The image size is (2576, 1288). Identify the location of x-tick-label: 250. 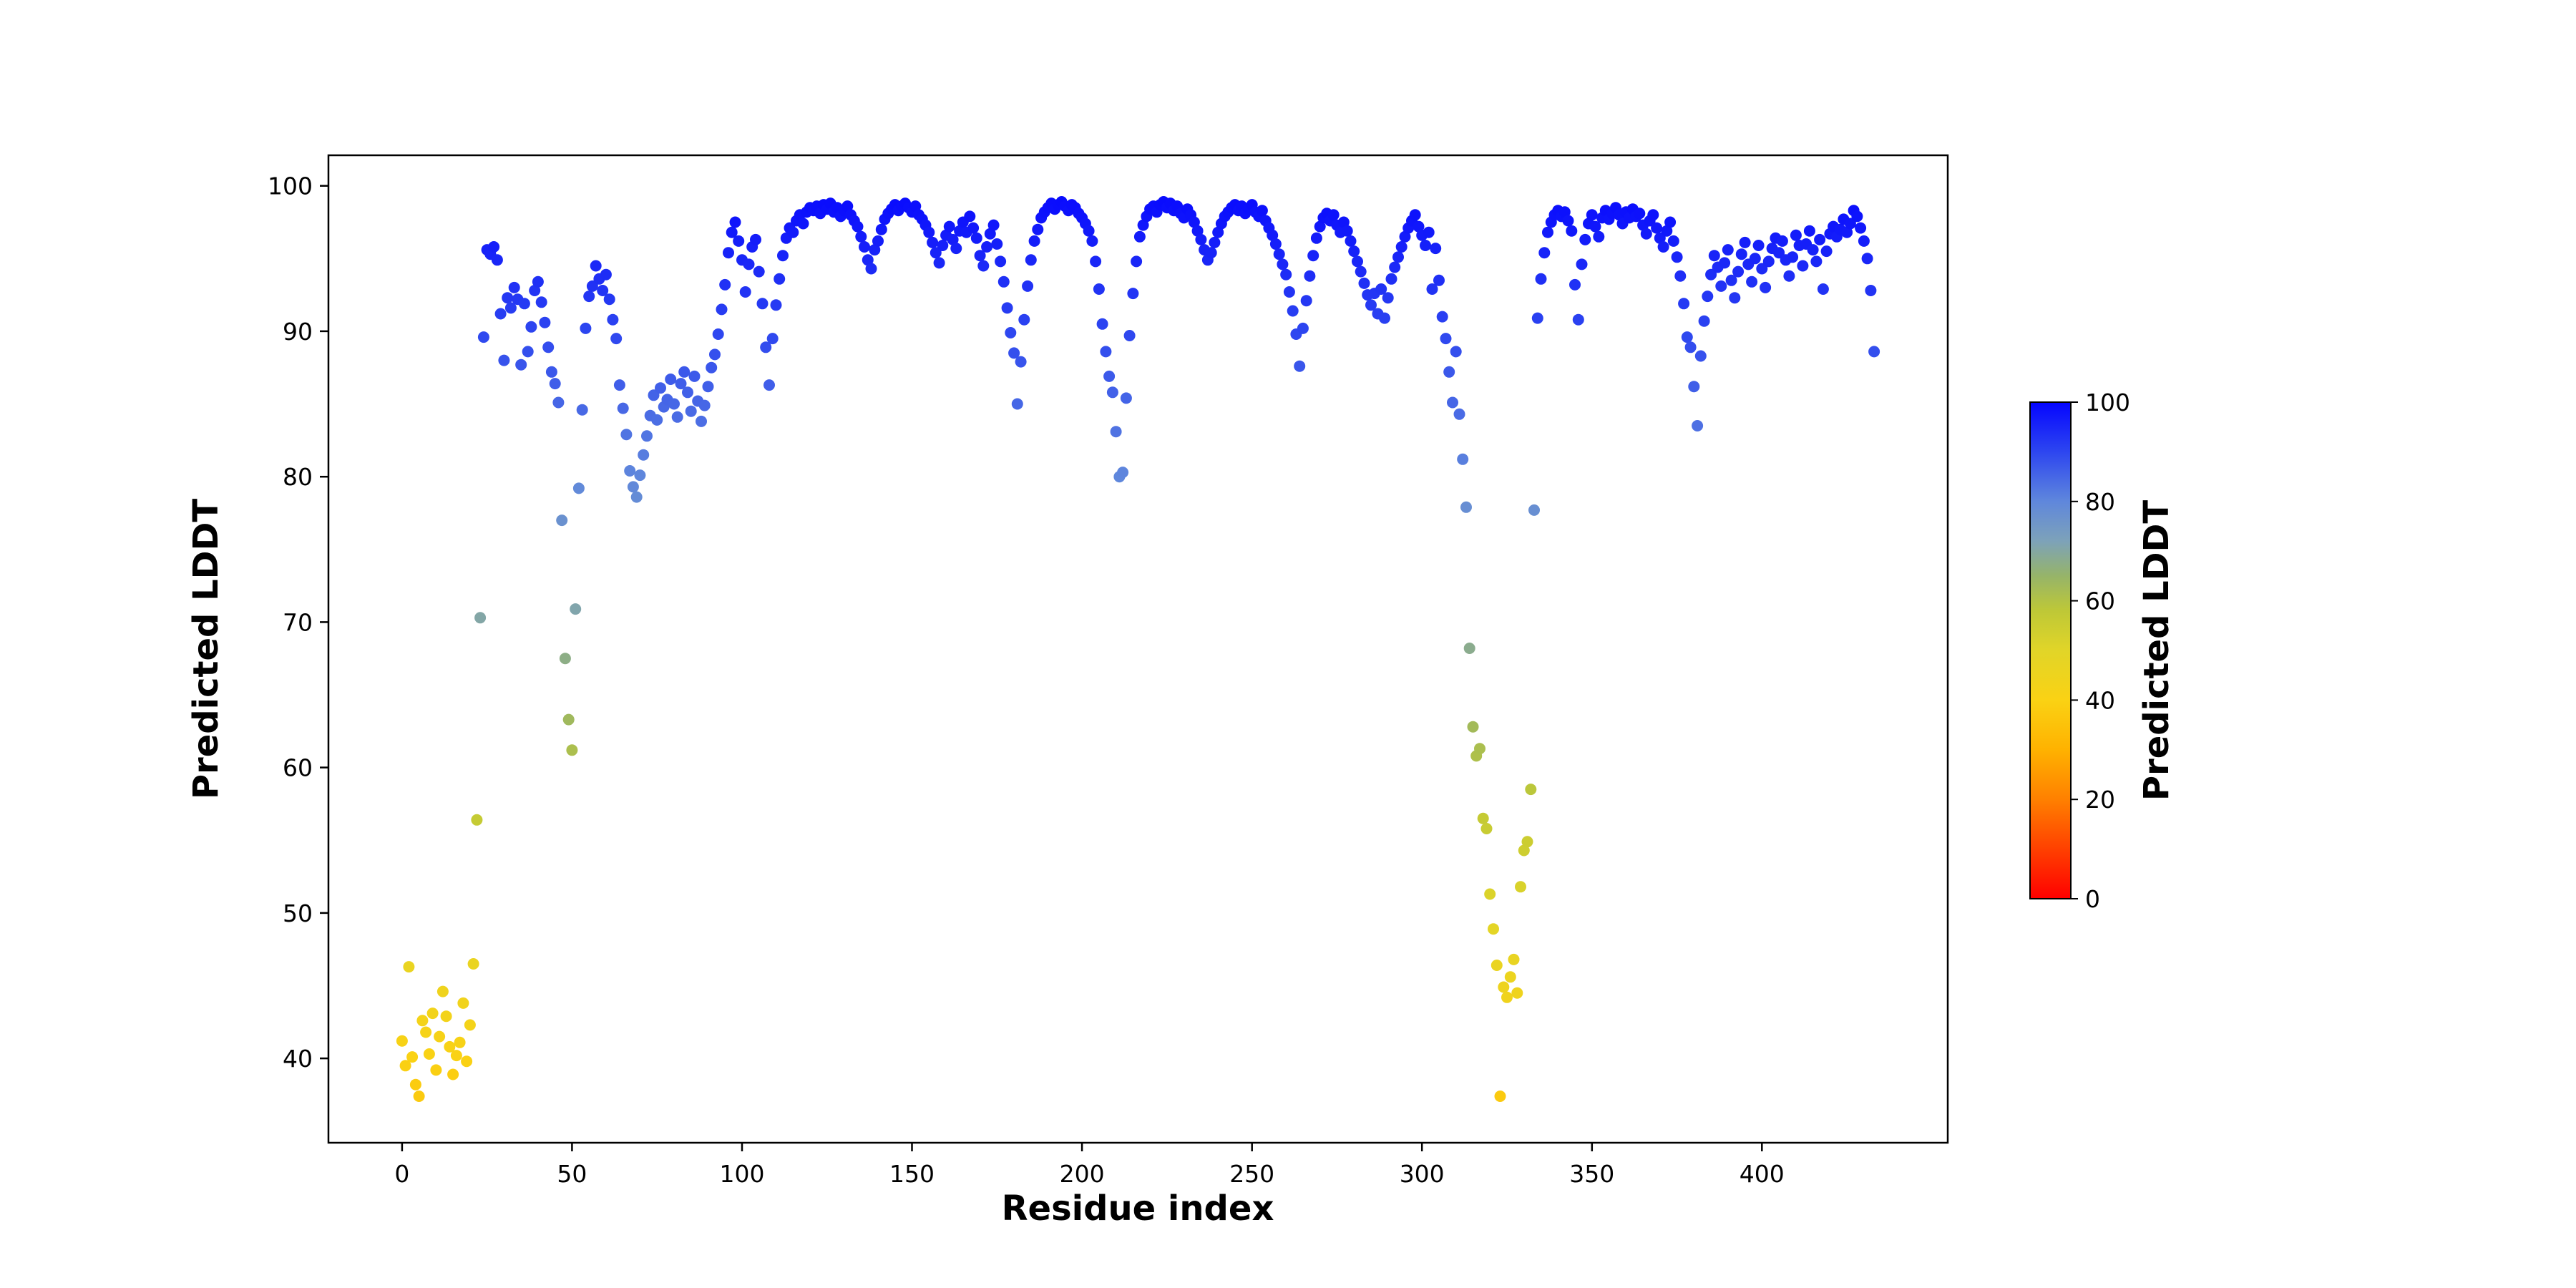
(1251, 1174).